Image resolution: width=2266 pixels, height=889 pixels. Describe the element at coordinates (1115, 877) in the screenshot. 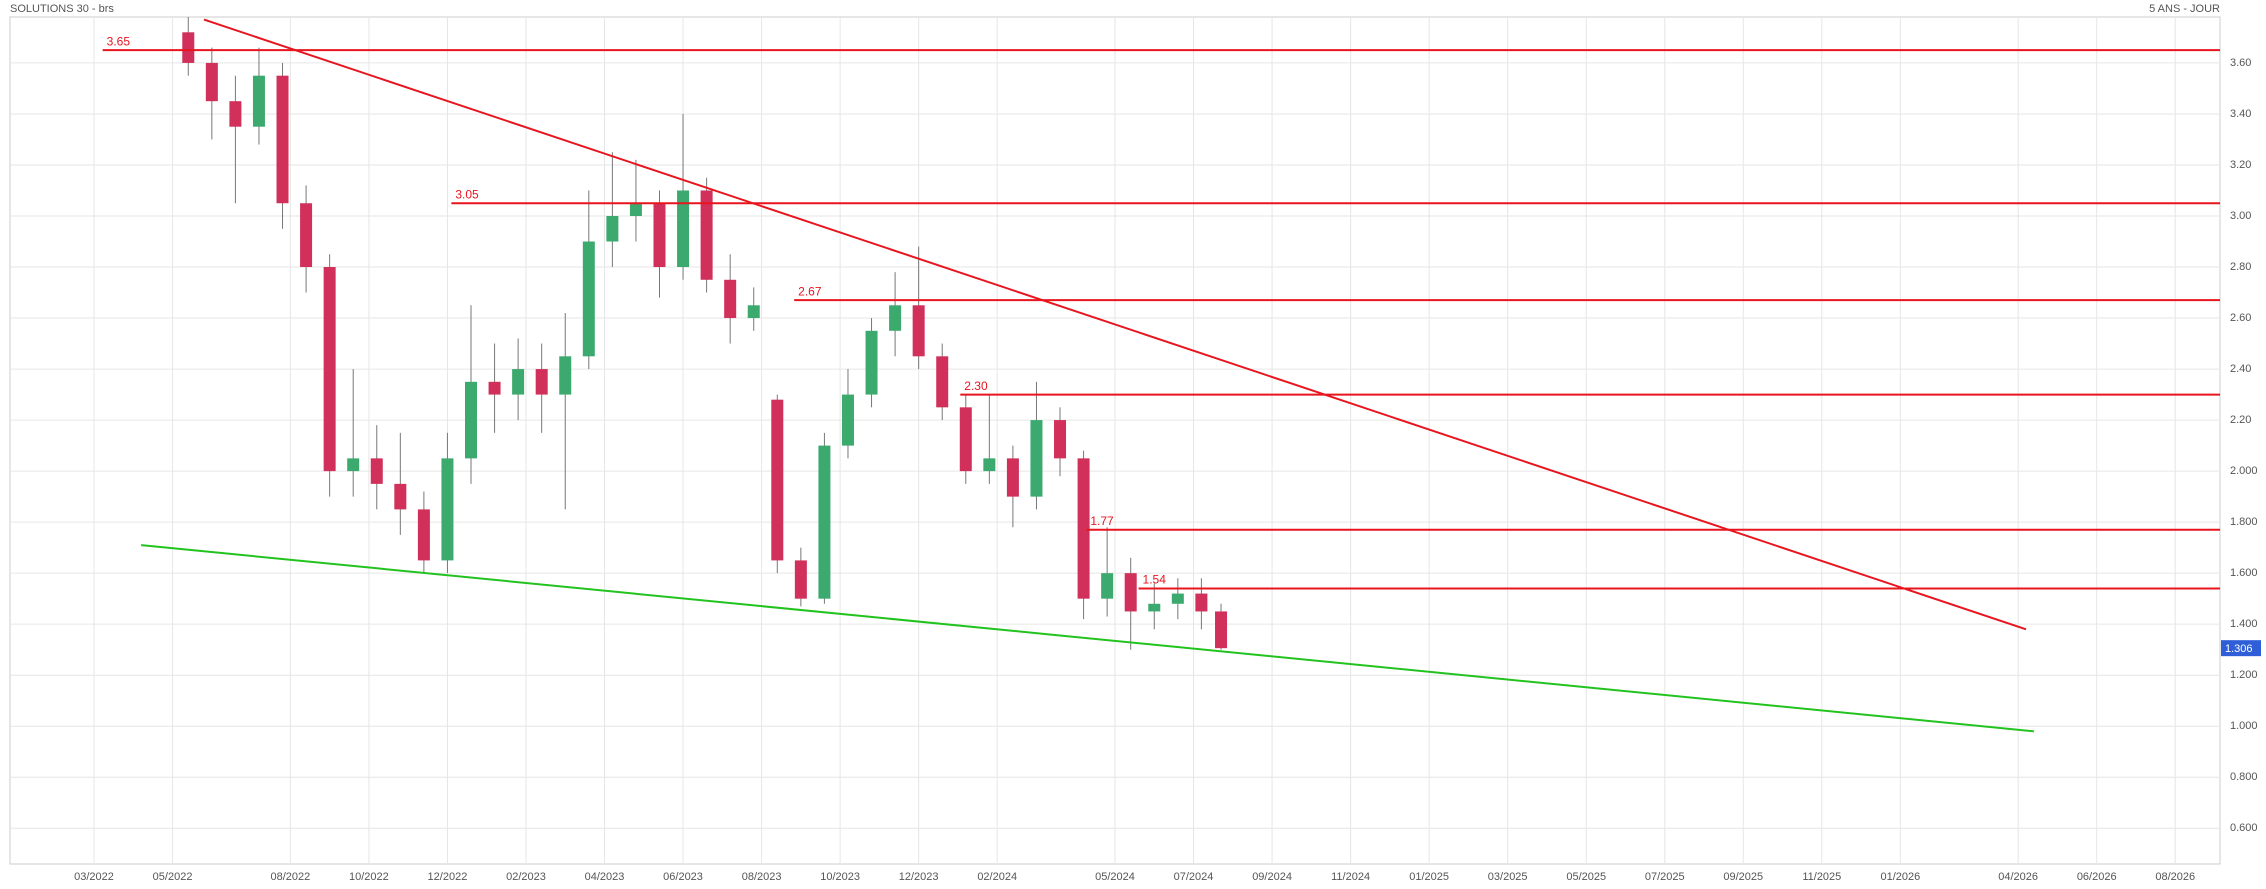

I see `x-tick-label: 05/2024` at that location.